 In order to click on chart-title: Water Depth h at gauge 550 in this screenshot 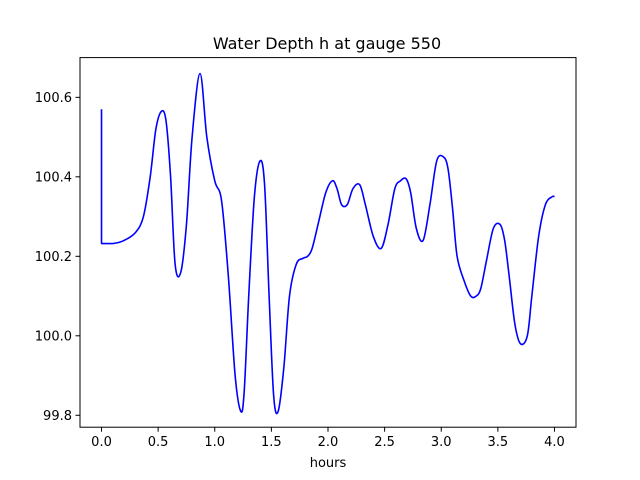, I will do `click(327, 43)`.